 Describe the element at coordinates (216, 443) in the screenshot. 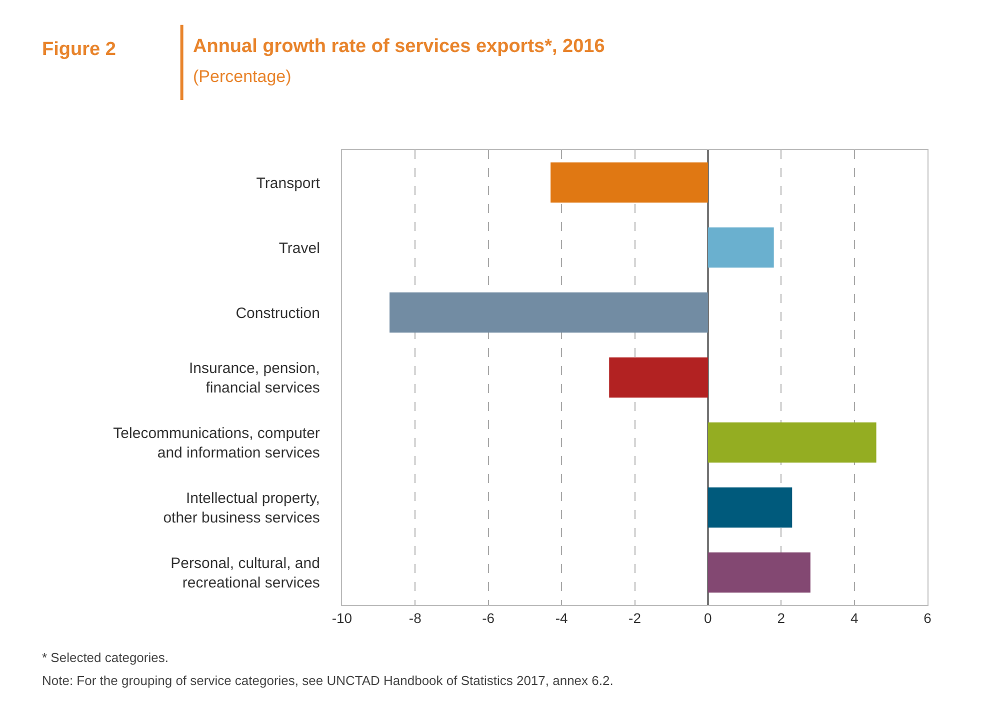

I see `y-tick-label: Telecommunications, computer and information services` at that location.